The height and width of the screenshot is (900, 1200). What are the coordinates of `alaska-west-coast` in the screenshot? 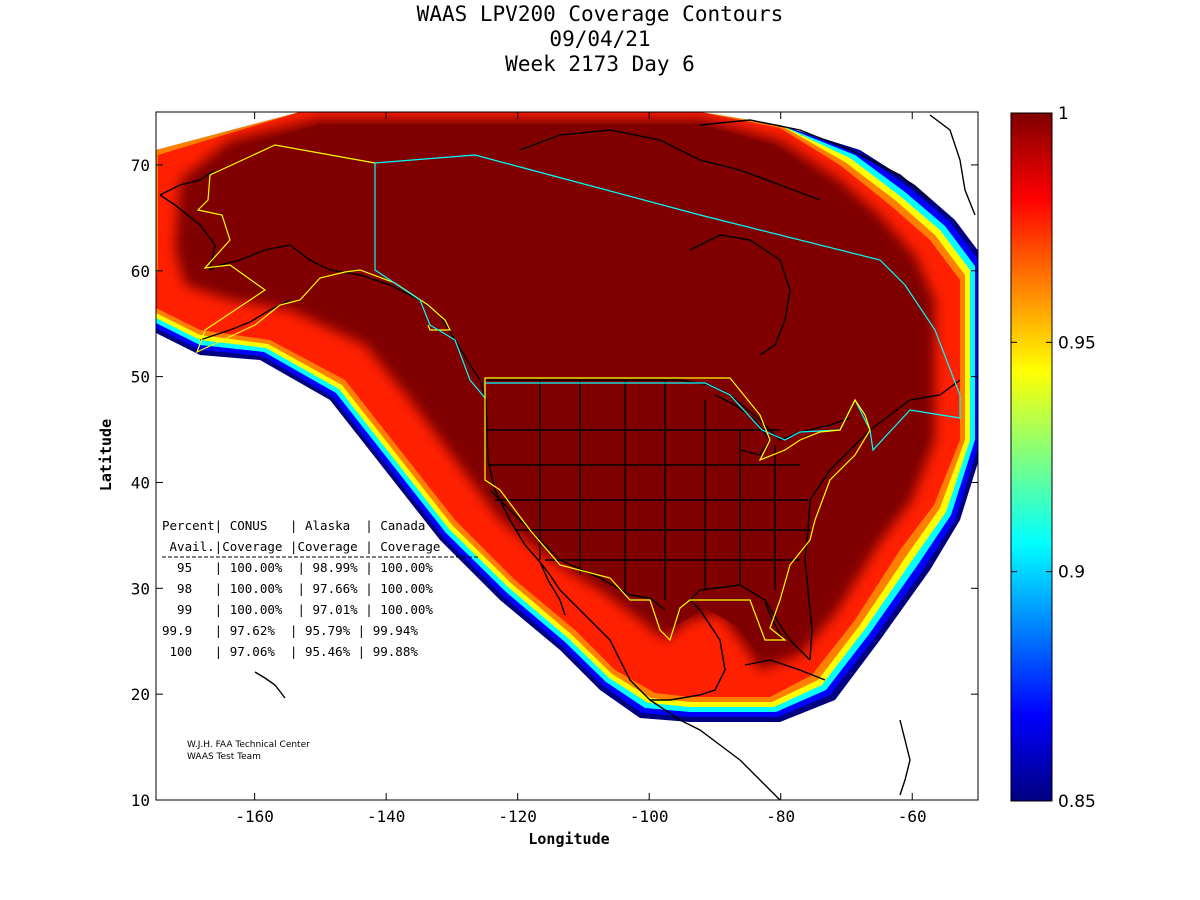 It's located at (187, 182).